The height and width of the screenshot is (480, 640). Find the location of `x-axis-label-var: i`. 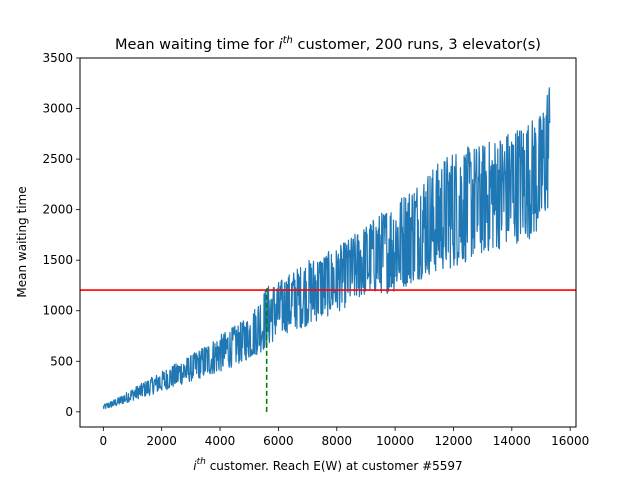

x-axis-label-var: i is located at coordinates (195, 466).